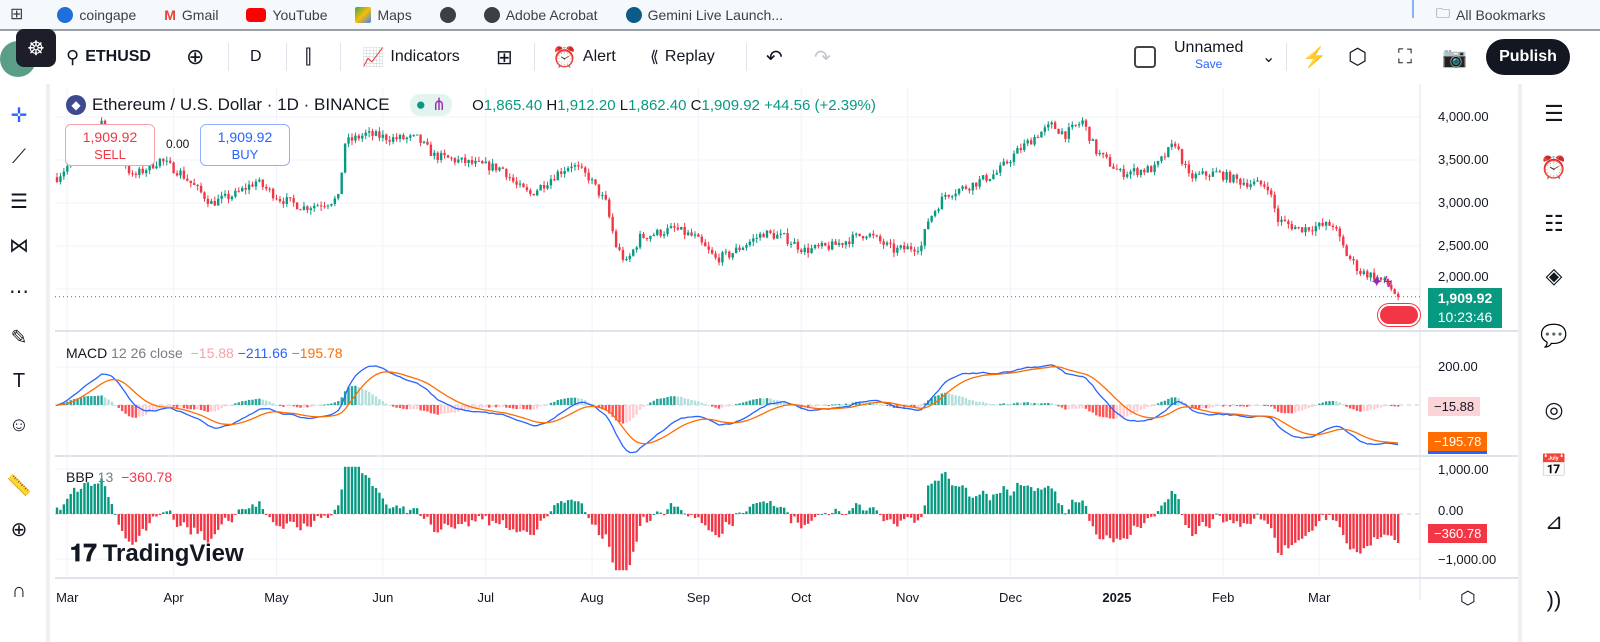 This screenshot has width=1600, height=642. I want to click on alert-button: ⏰ Alert, so click(584, 57).